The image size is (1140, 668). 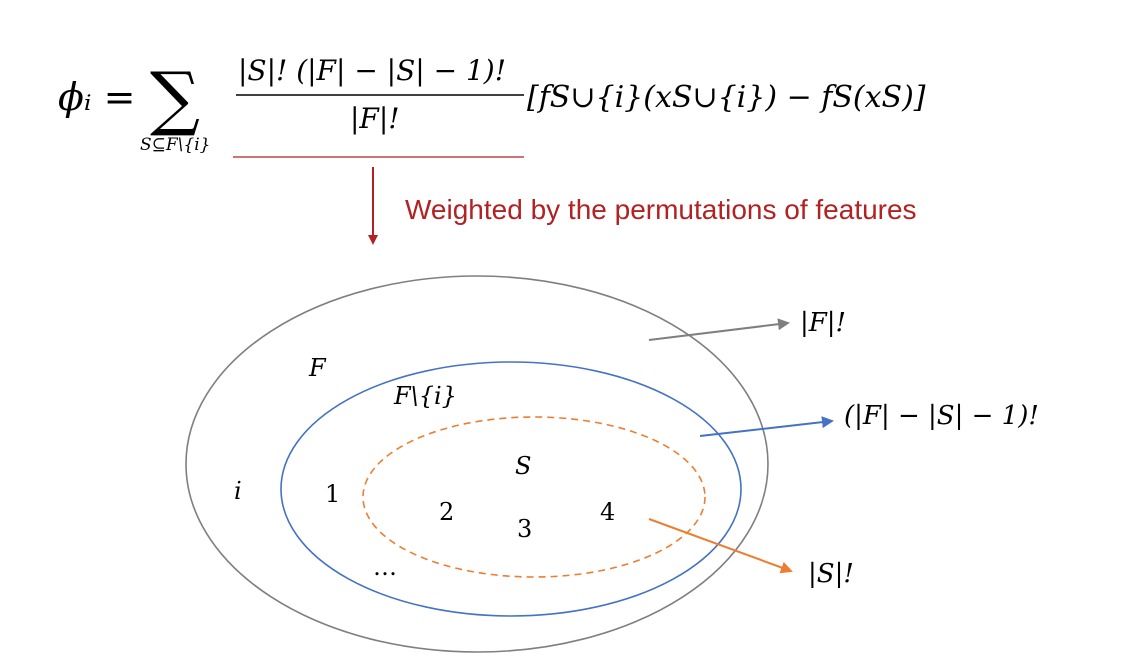 I want to click on inner-annotation: (|F| − |S| − 1)!, so click(x=941, y=416).